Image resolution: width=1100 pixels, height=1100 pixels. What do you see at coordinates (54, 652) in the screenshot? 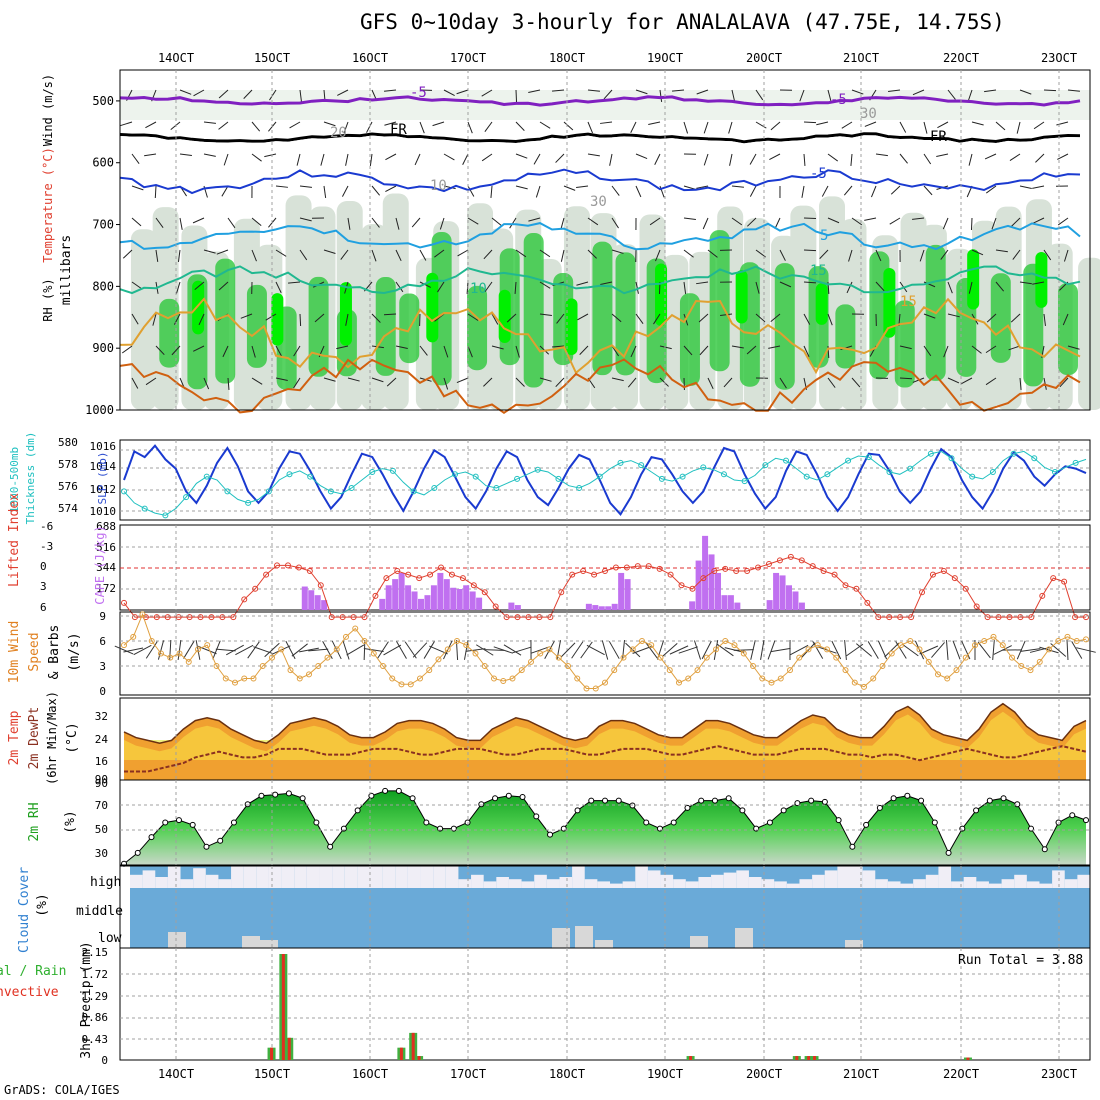
I see `wind-axis-label-3: & Barbs` at bounding box center [54, 652].